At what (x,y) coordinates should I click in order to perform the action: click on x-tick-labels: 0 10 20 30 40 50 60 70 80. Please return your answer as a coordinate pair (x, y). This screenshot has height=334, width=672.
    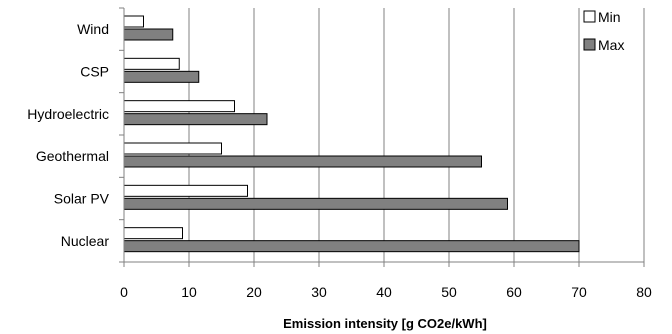
    Looking at the image, I should click on (386, 292).